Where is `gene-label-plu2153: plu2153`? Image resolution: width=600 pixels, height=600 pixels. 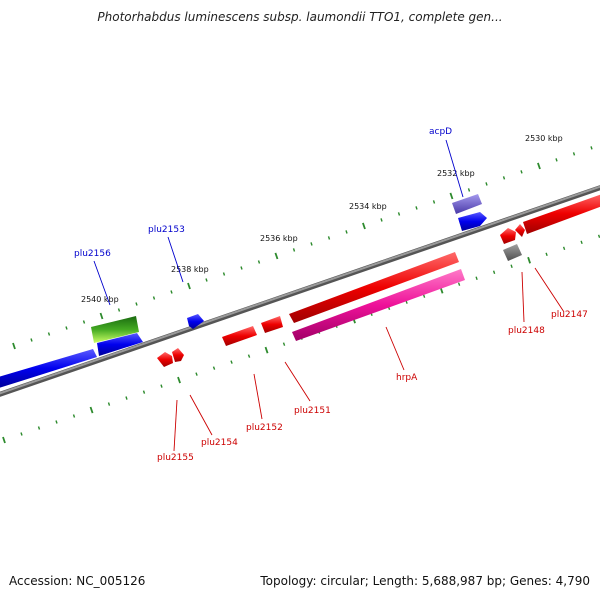
gene-label-plu2153: plu2153 is located at coordinates (166, 230).